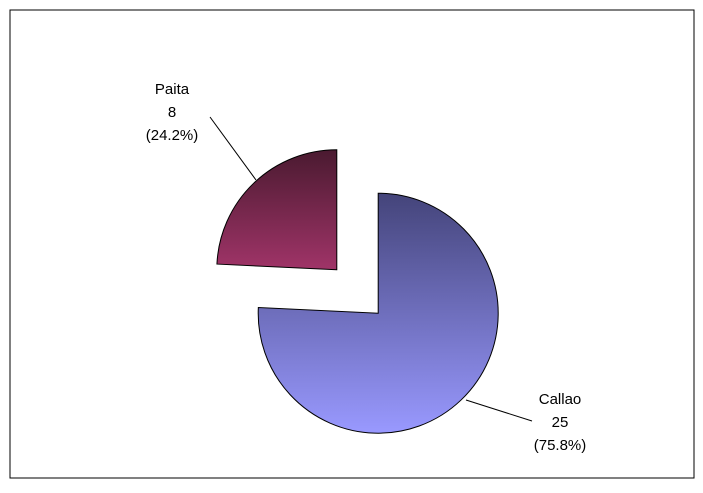  What do you see at coordinates (560, 399) in the screenshot?
I see `slice-label: Callao` at bounding box center [560, 399].